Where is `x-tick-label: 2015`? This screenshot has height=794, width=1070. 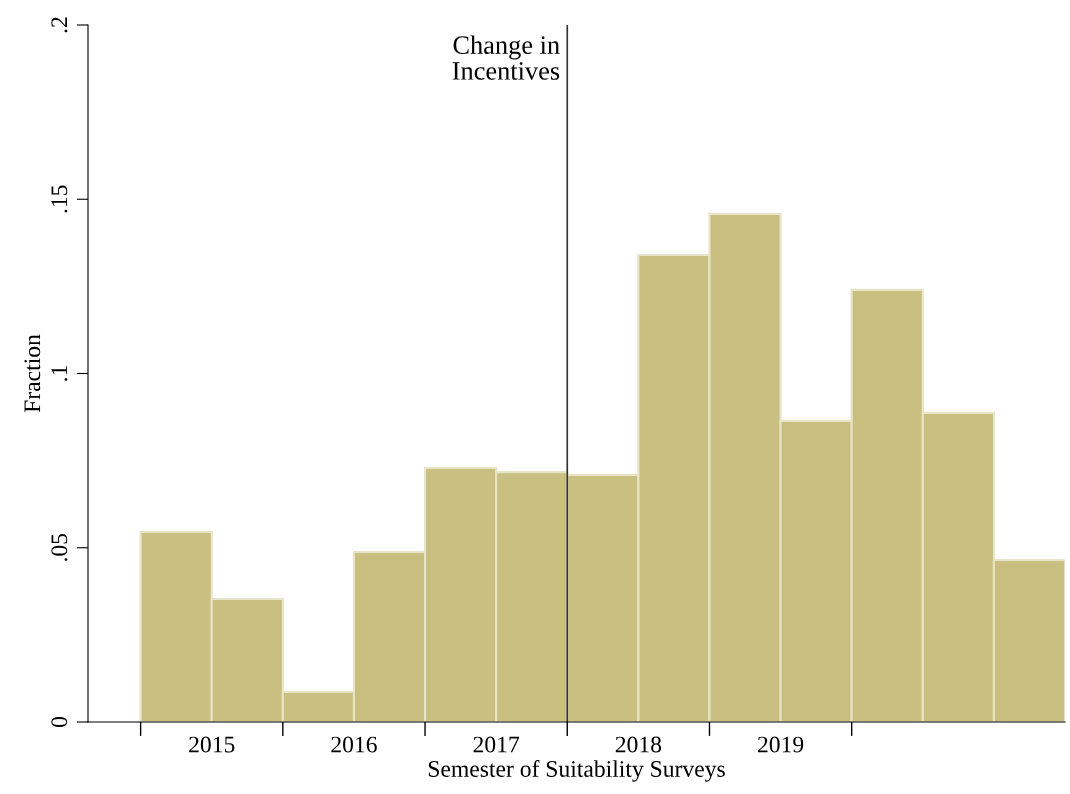
x-tick-label: 2015 is located at coordinates (212, 744).